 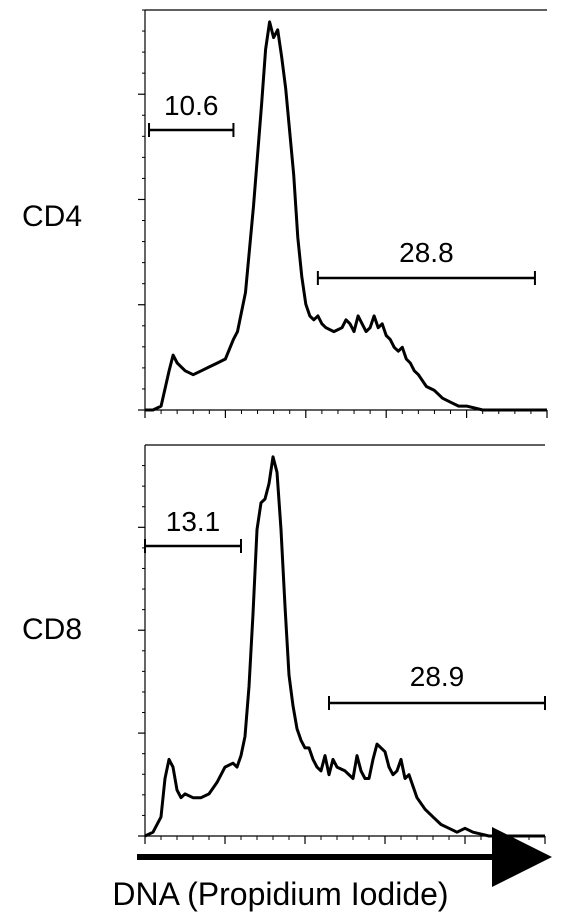 I want to click on cd8-row-label: CD8, so click(x=52, y=629).